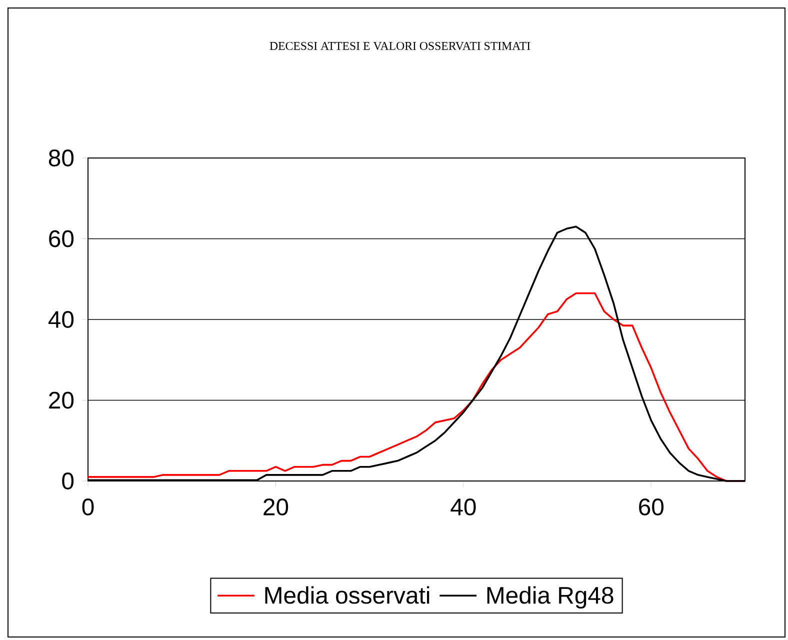 Image resolution: width=788 pixels, height=640 pixels. Describe the element at coordinates (61, 400) in the screenshot. I see `y-tick-label: 20` at that location.